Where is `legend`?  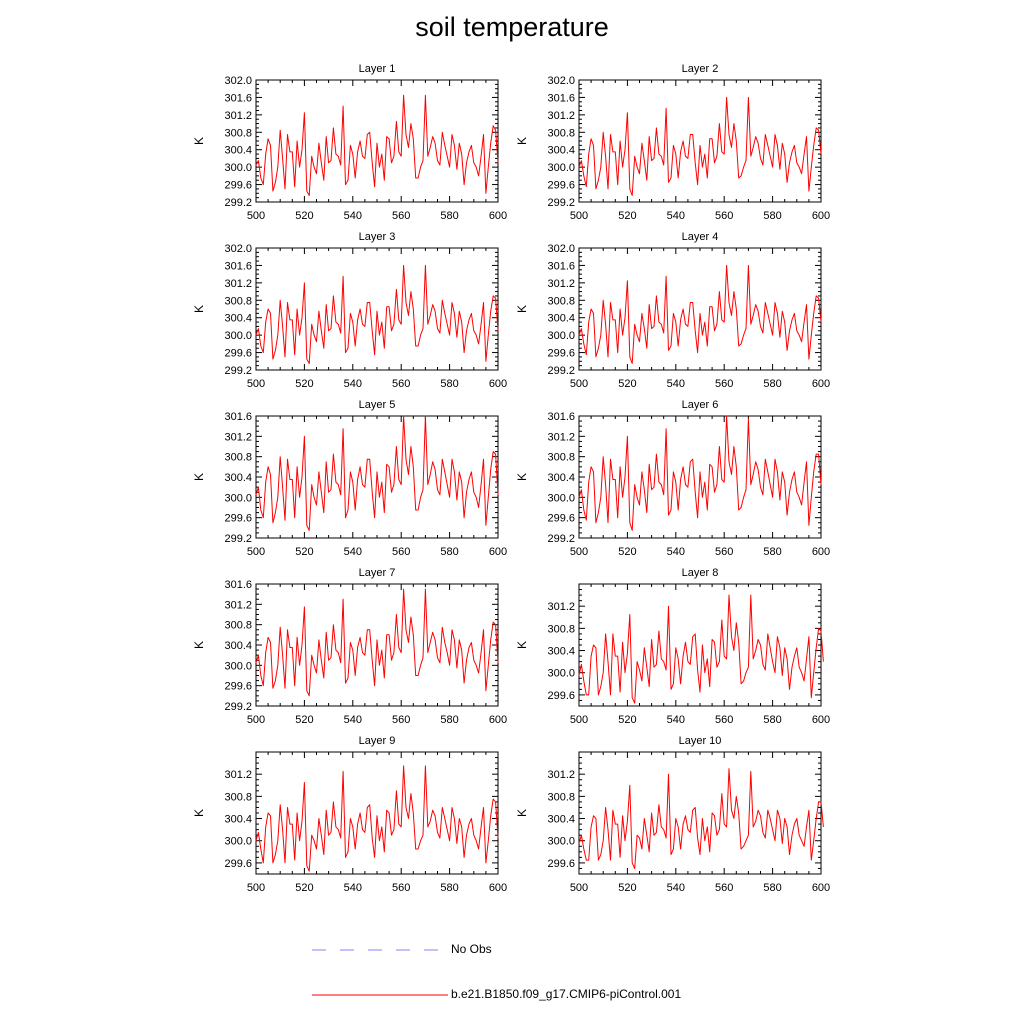 legend is located at coordinates (380, 972).